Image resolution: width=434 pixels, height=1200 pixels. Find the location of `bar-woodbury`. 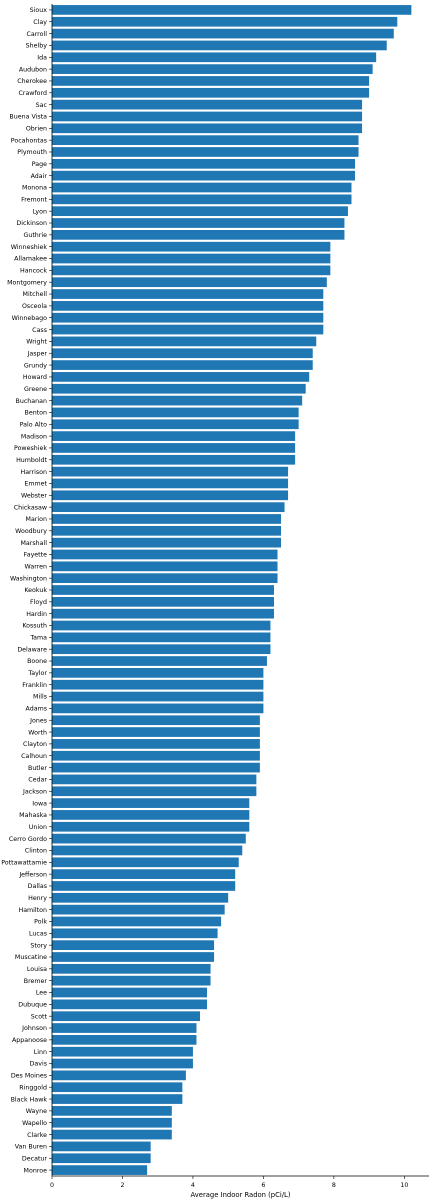

bar-woodbury is located at coordinates (167, 530).